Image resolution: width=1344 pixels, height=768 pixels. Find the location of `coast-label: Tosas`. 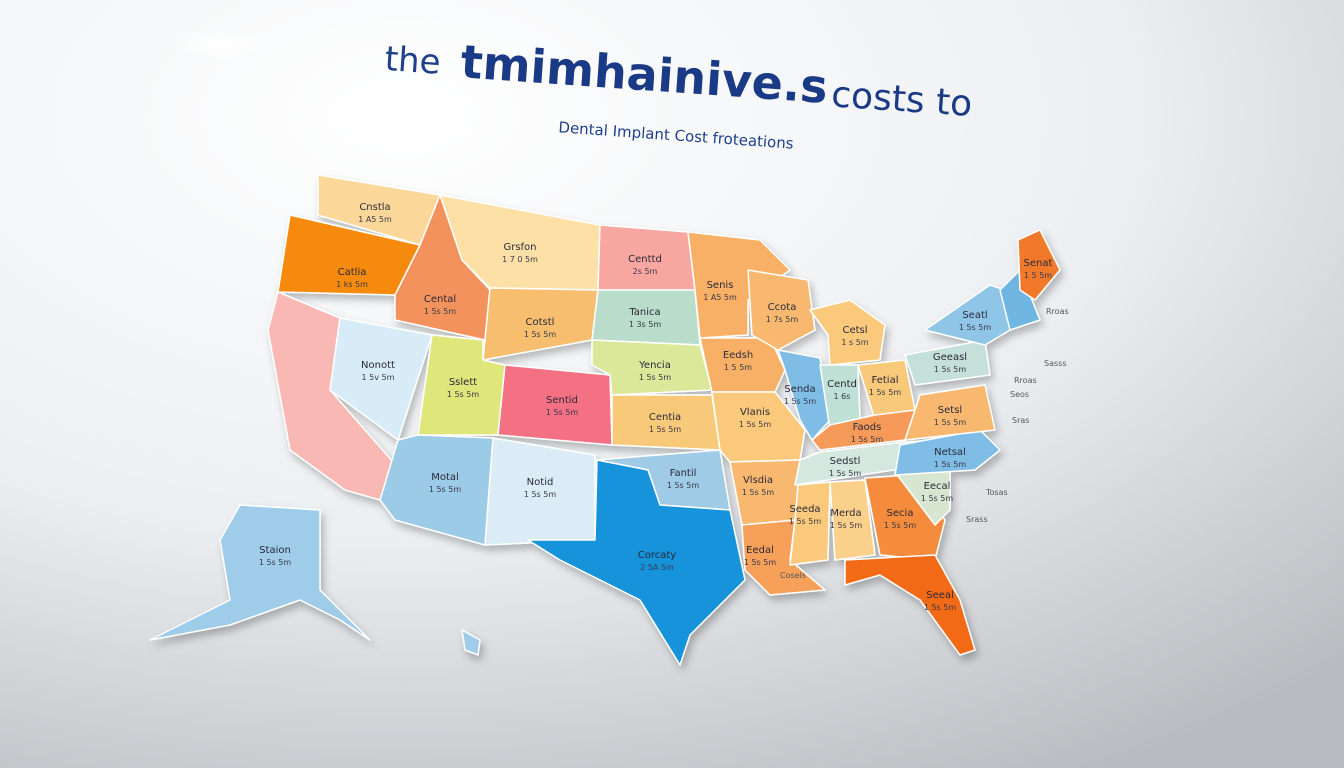

coast-label: Tosas is located at coordinates (996, 492).